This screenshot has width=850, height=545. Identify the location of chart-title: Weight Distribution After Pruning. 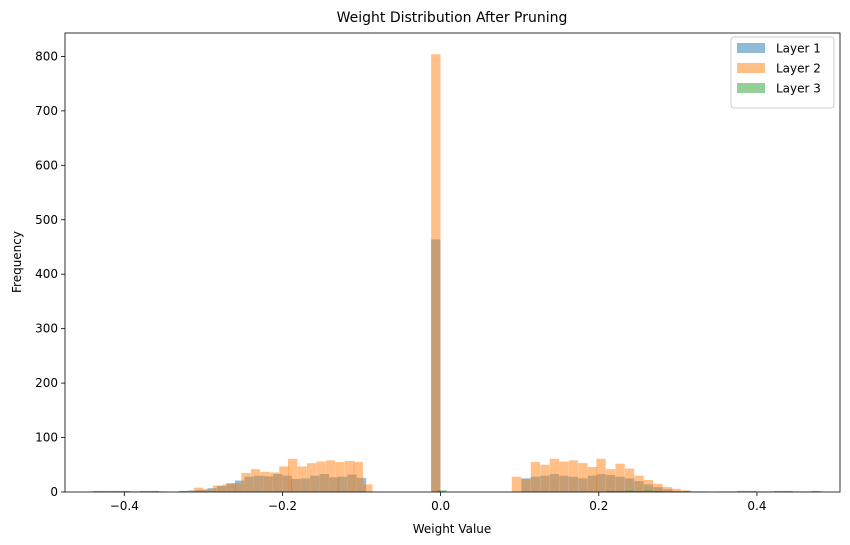
(452, 18).